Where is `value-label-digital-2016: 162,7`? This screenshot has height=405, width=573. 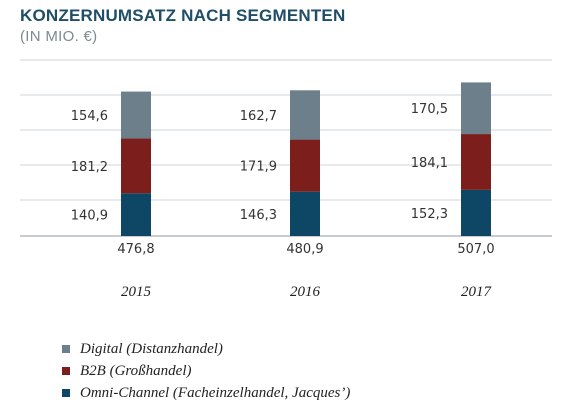
value-label-digital-2016: 162,7 is located at coordinates (258, 116).